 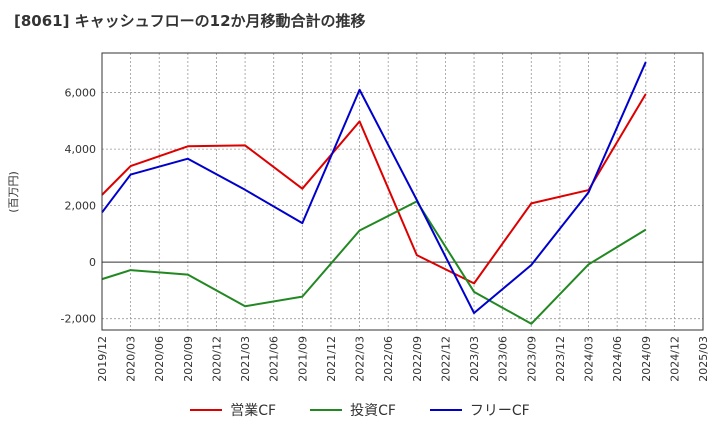 What do you see at coordinates (131, 359) in the screenshot?
I see `x-tick-label: 2020/03` at bounding box center [131, 359].